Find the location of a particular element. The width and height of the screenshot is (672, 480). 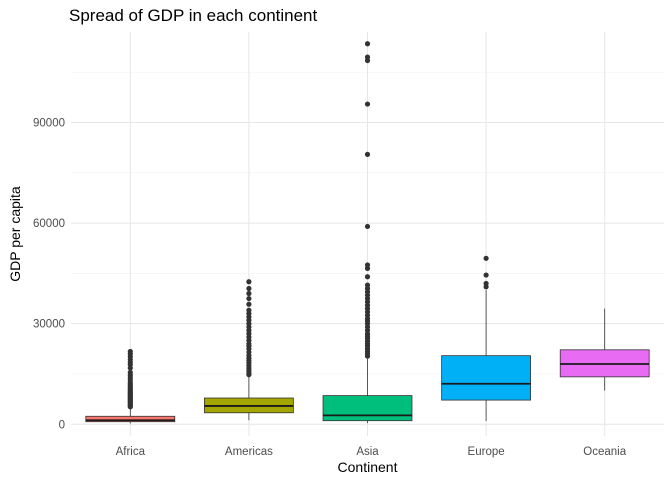

y-axis-title: GDP per capita is located at coordinates (15, 234).